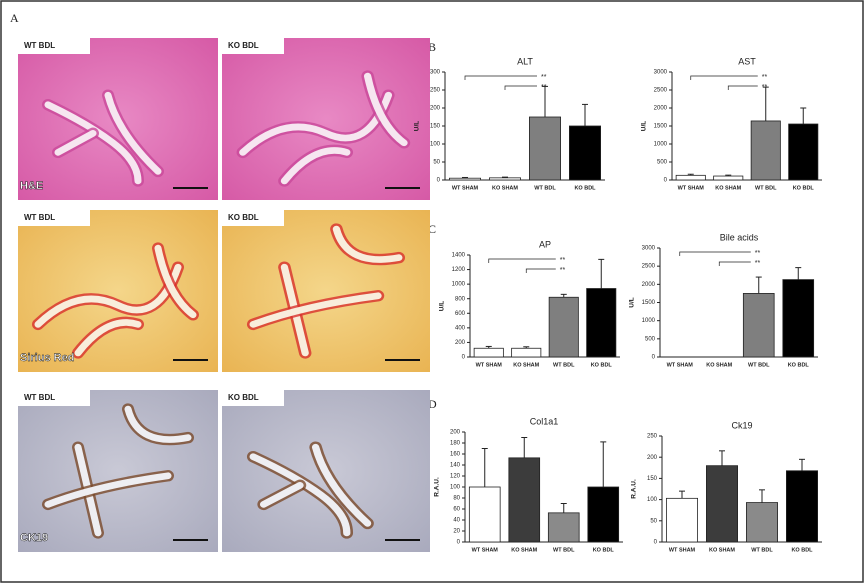 Image resolution: width=864 pixels, height=583 pixels. I want to click on chart-title: AST, so click(747, 61).